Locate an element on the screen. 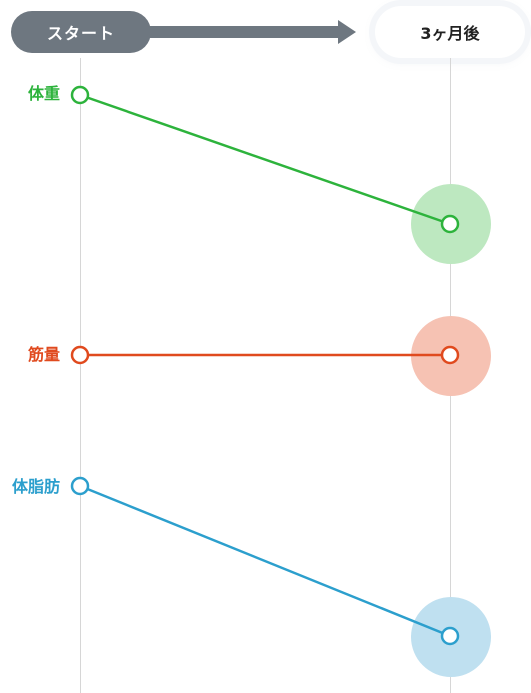 Image resolution: width=531 pixels, height=693 pixels. timeline-arrow-head is located at coordinates (347, 32).